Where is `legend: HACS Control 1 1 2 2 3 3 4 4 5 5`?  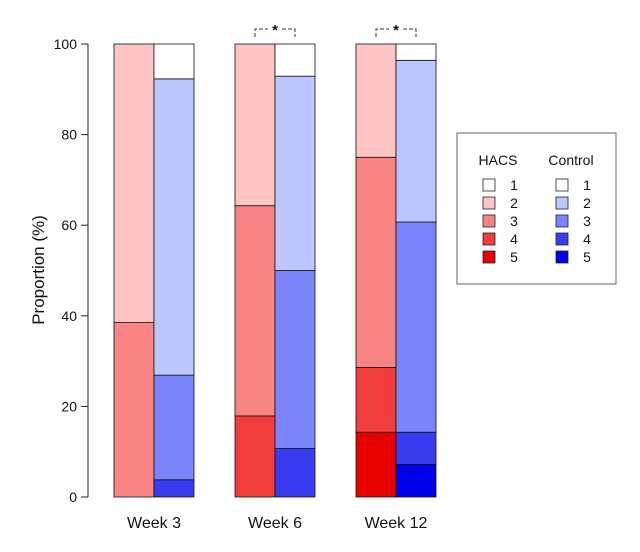 legend: HACS Control 1 1 2 2 3 3 4 4 5 5 is located at coordinates (536, 208).